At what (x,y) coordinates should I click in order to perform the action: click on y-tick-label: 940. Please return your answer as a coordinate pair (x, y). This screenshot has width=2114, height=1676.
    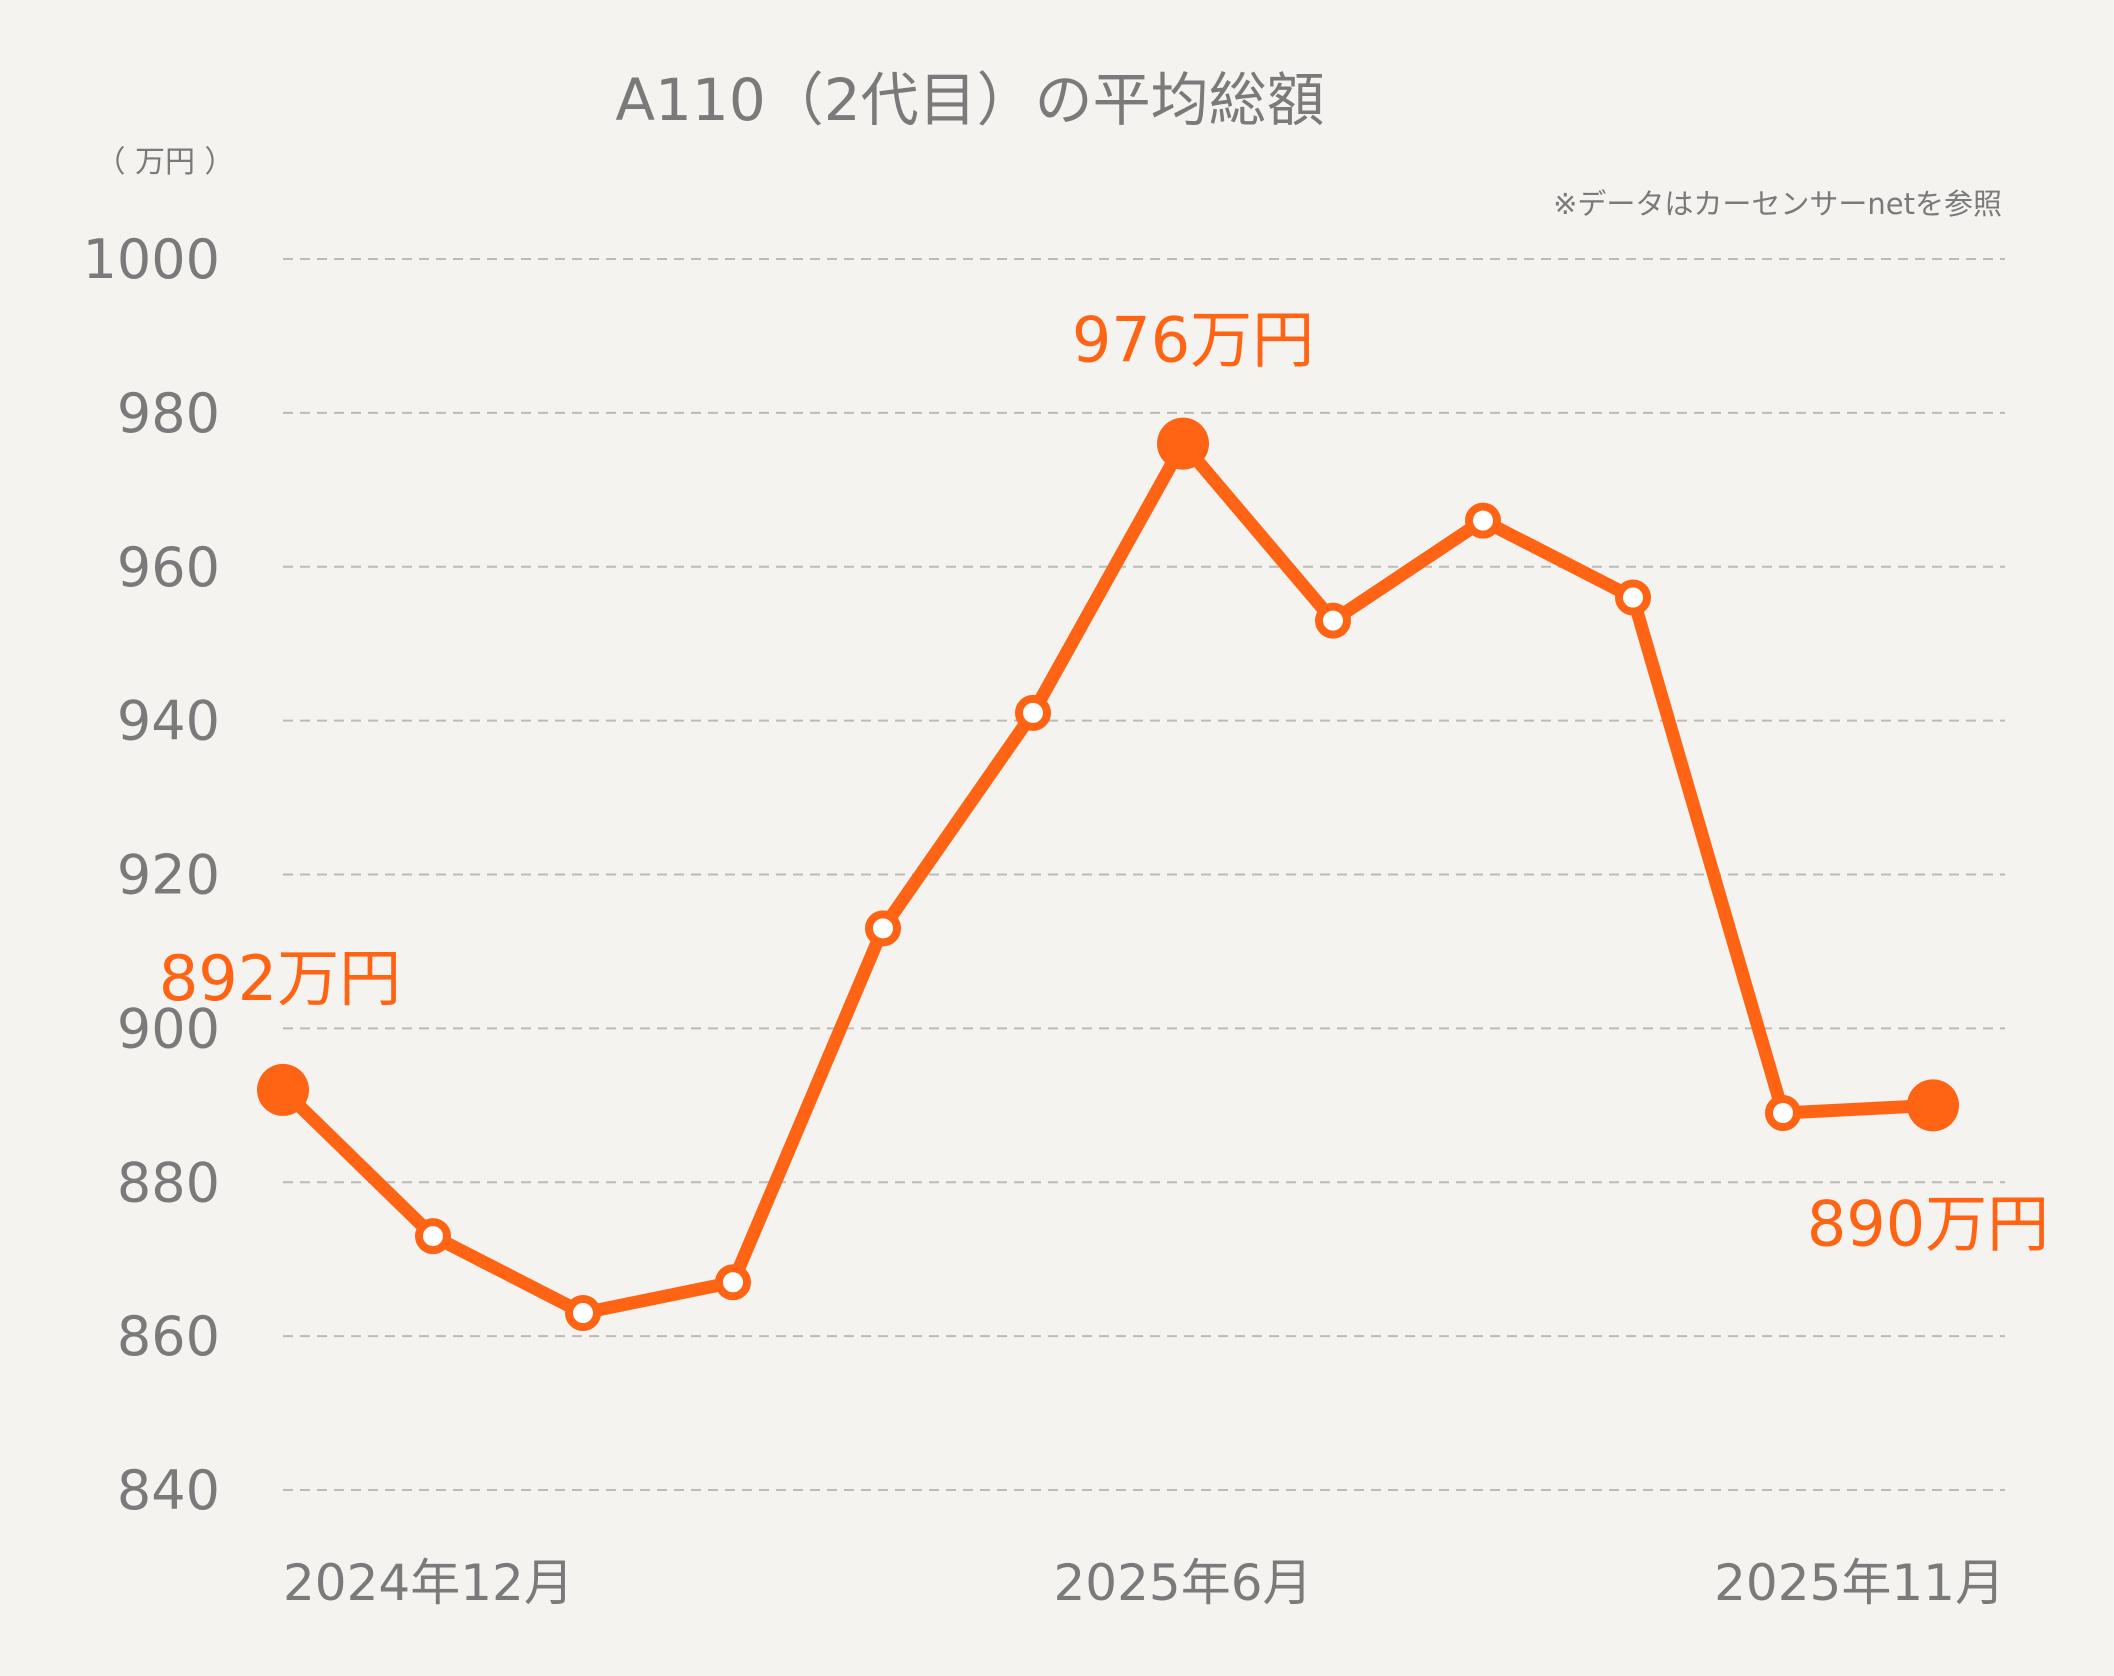
    Looking at the image, I should click on (168, 721).